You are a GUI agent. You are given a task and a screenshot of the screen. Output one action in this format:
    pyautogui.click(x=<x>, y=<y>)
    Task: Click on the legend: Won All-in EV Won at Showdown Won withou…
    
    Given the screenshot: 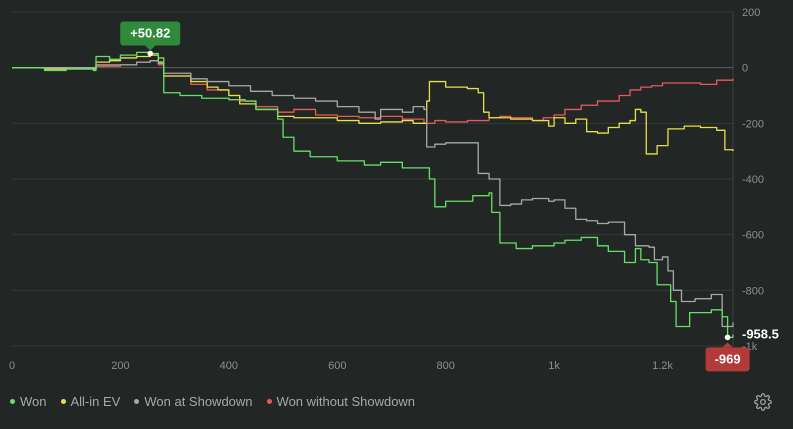 What is the action you would take?
    pyautogui.click(x=212, y=401)
    